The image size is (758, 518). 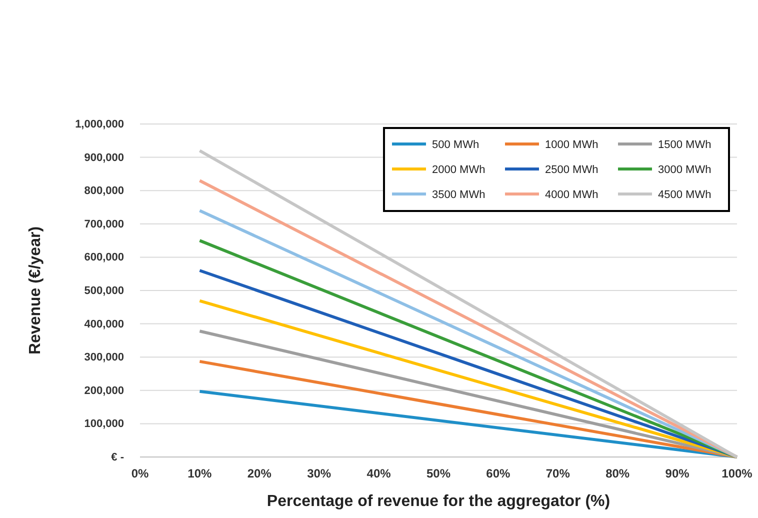 I want to click on legend-label: 4500 MWh, so click(x=685, y=195).